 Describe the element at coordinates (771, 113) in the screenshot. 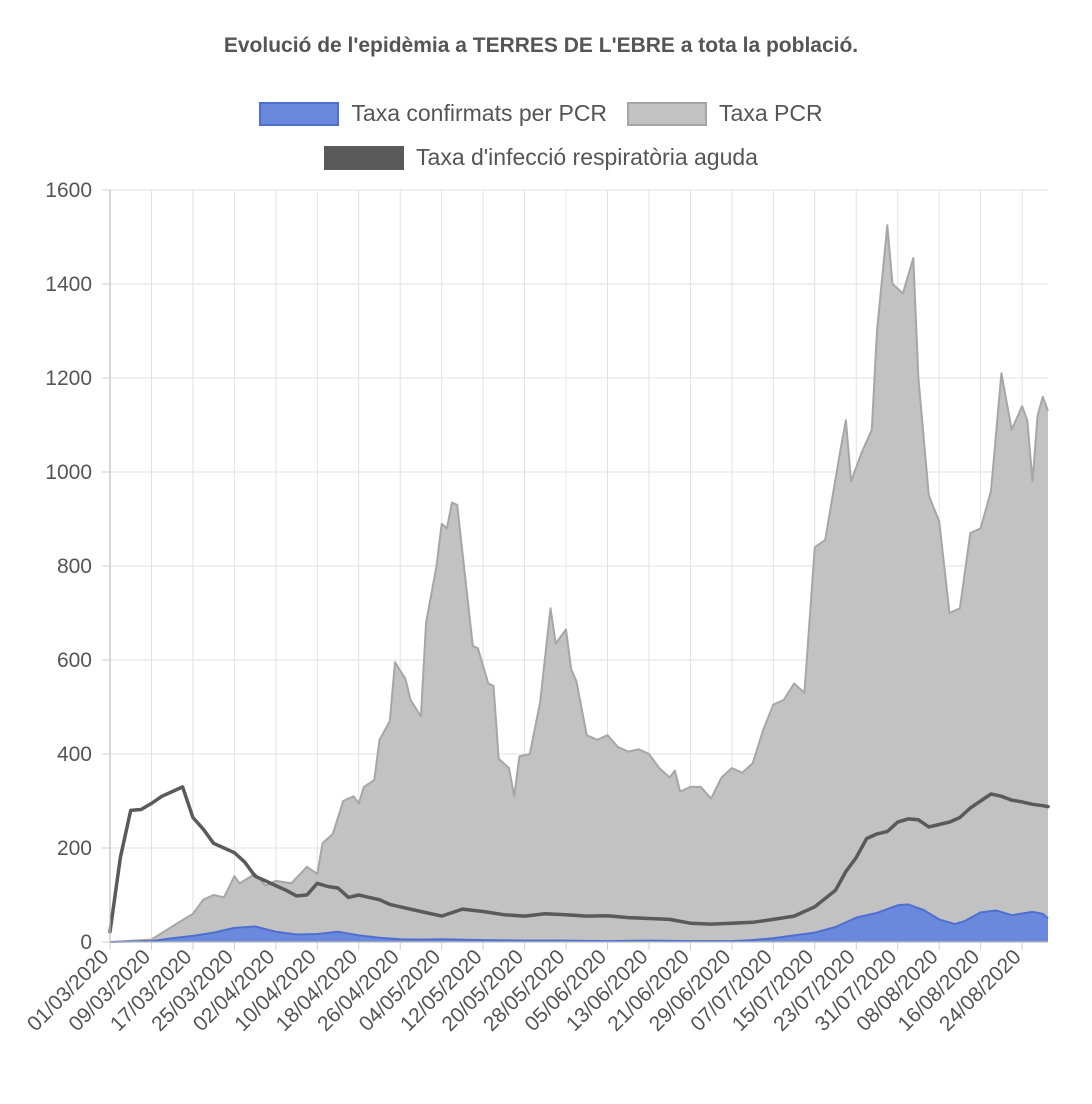

I see `legend-label-pcr: Taxa PCR` at that location.